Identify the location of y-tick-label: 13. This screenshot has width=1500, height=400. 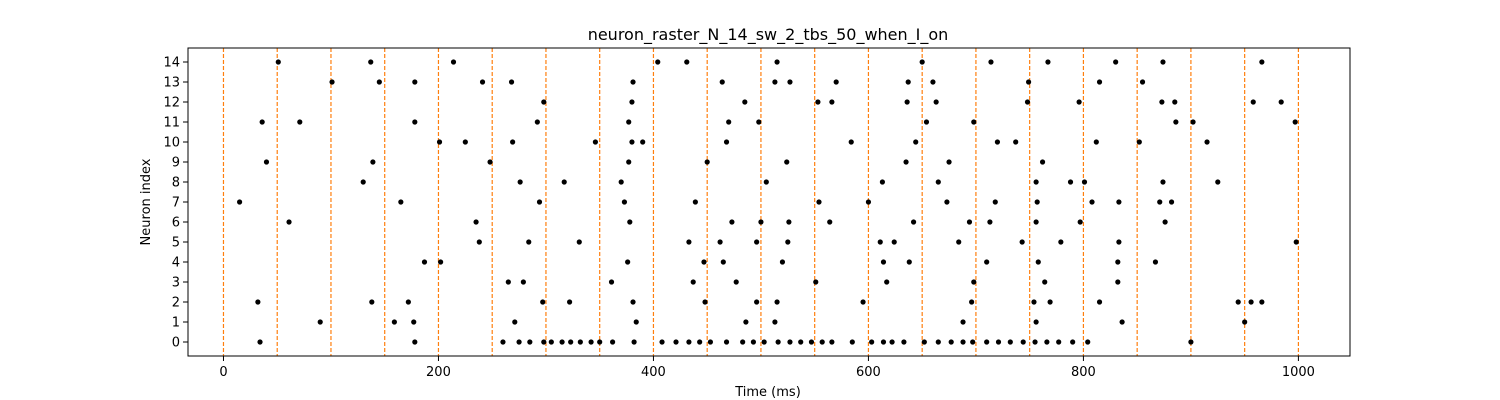
(171, 83).